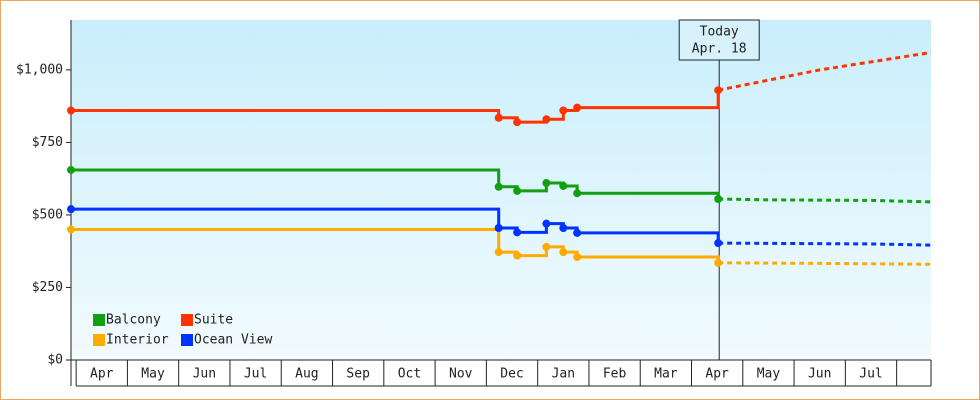  What do you see at coordinates (47, 142) in the screenshot?
I see `y-tick-label: $750` at bounding box center [47, 142].